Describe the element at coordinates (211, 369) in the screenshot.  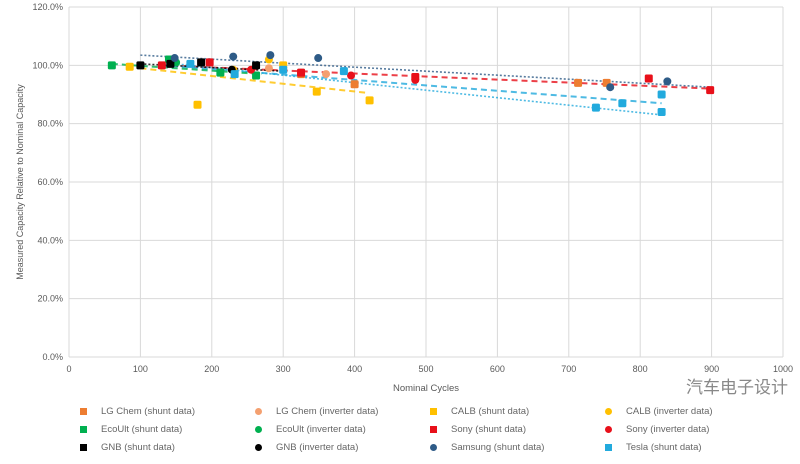
I see `x-tick-label: 200` at that location.